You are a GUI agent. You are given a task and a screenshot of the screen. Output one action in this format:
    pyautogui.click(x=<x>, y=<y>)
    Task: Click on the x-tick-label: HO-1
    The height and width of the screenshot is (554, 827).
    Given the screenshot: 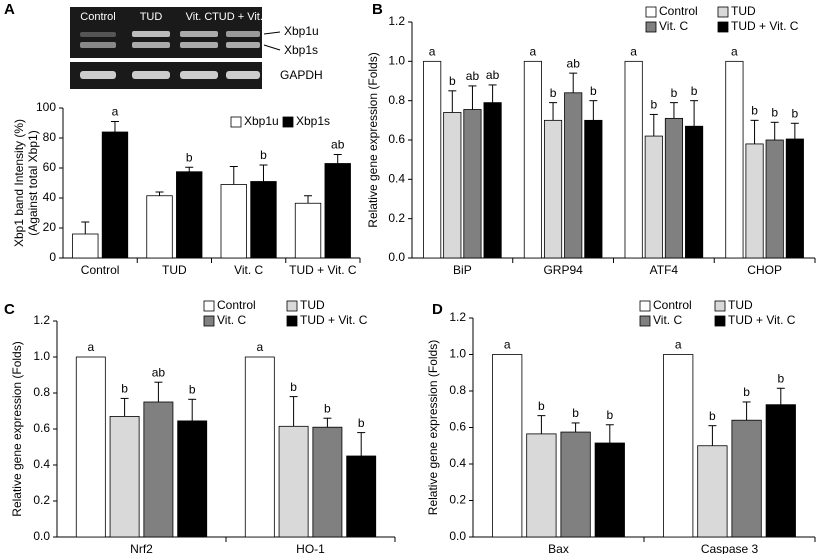 What is the action you would take?
    pyautogui.click(x=310, y=548)
    